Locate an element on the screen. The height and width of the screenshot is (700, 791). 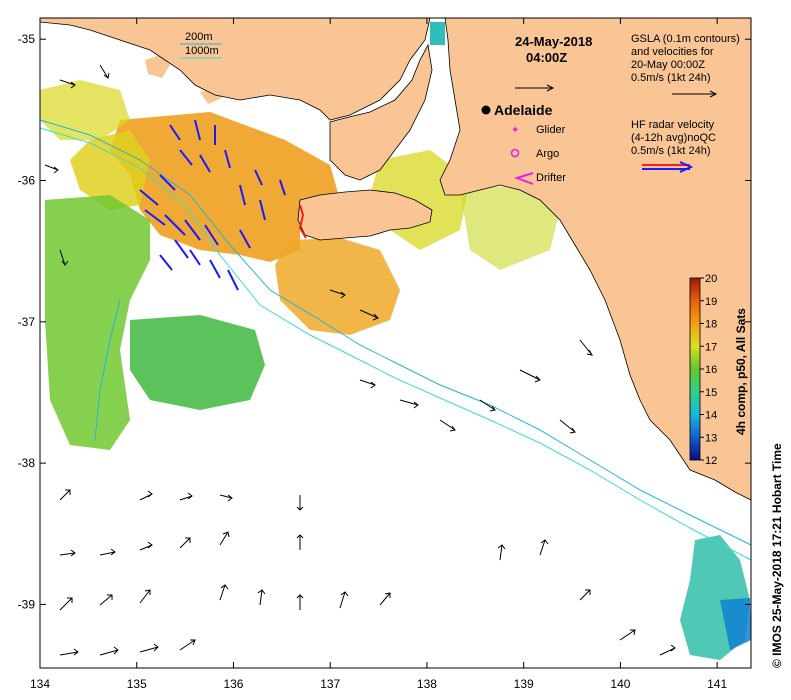
colorbar-tick-label: 12 is located at coordinates (711, 461).